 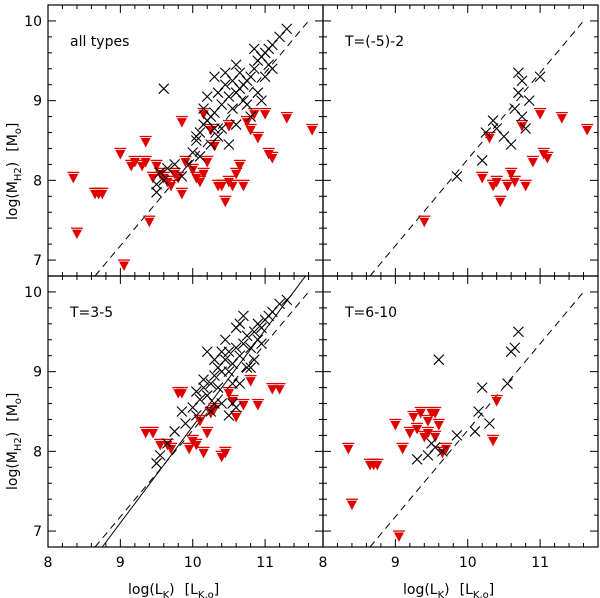 I want to click on y-tick-label: 7, so click(x=37, y=532).